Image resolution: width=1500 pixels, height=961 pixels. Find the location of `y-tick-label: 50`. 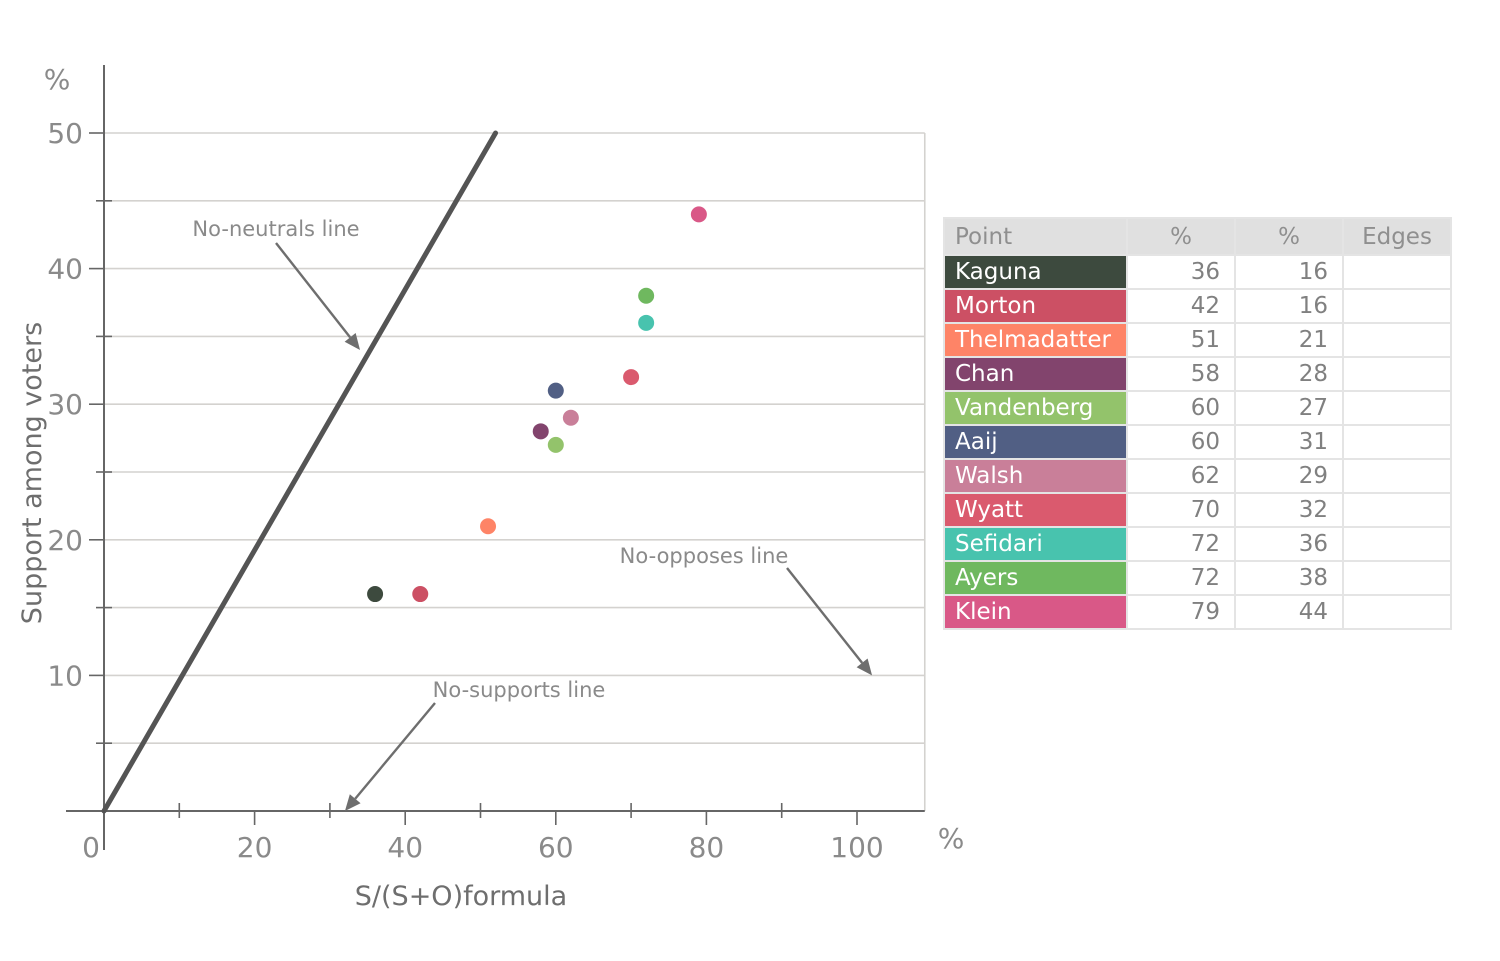

y-tick-label: 50 is located at coordinates (65, 133).